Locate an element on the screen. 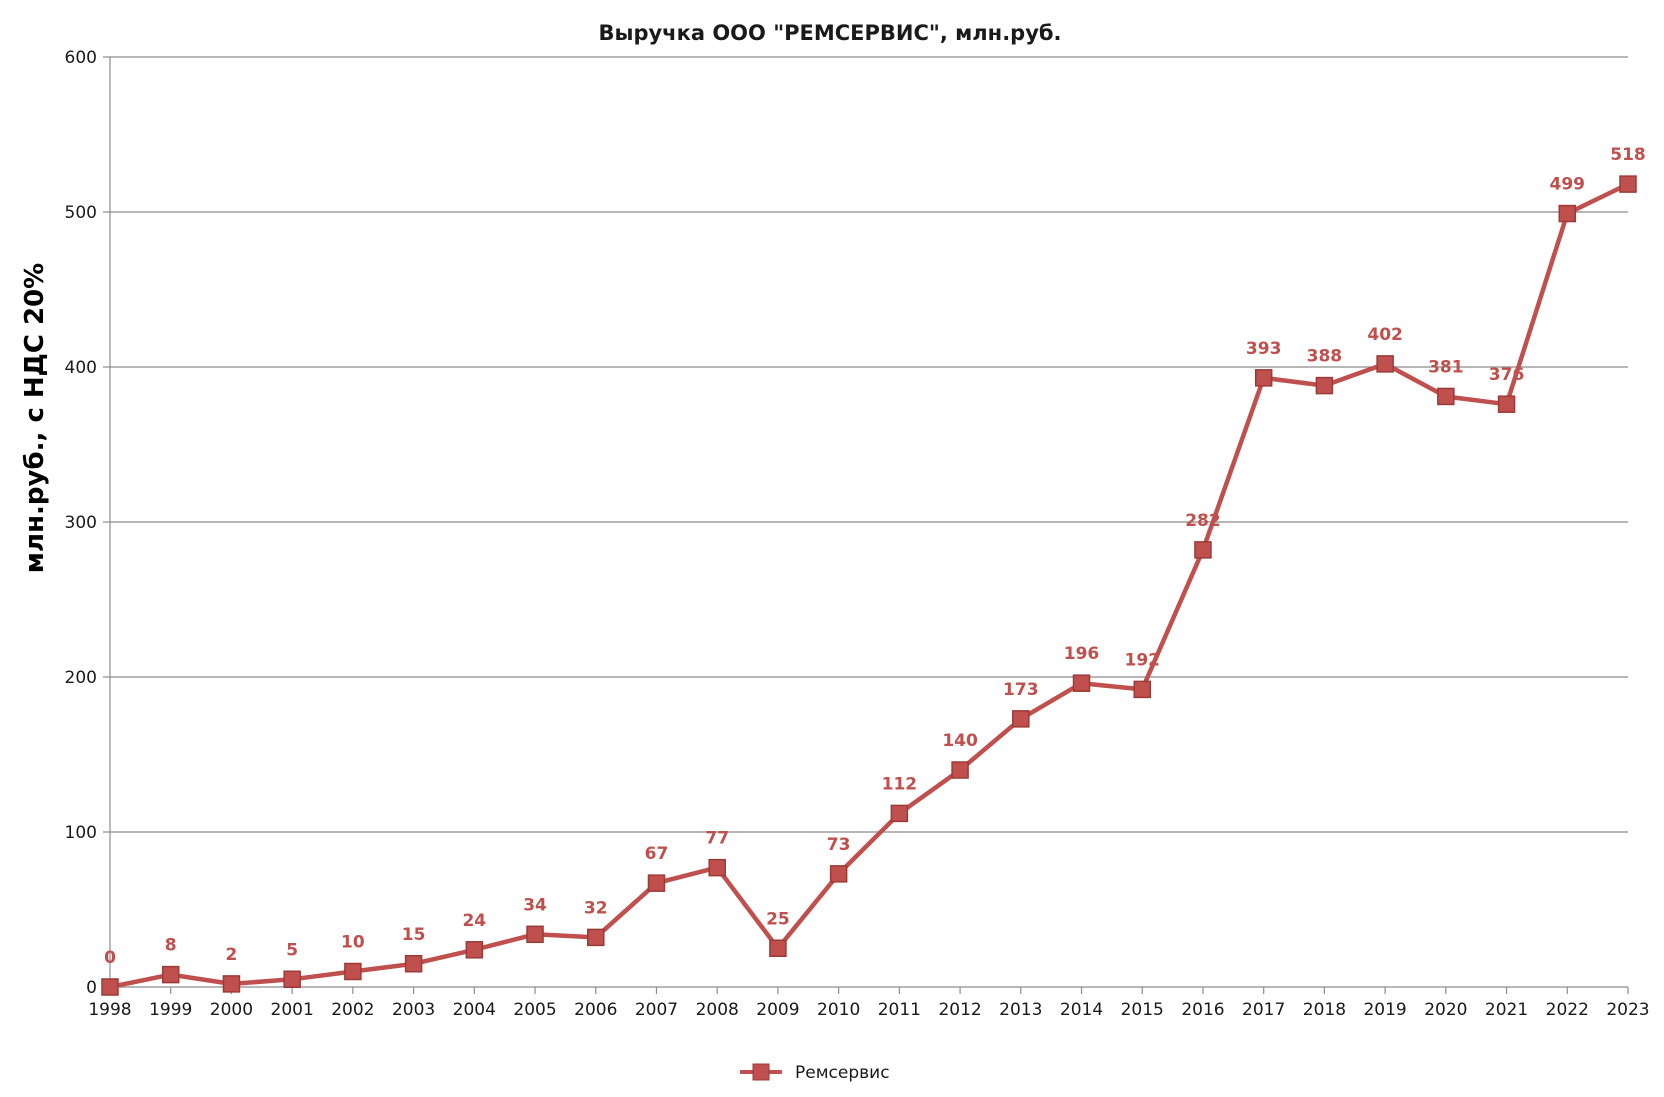 The width and height of the screenshot is (1664, 1097). x-tick-label: 2008 is located at coordinates (717, 1010).